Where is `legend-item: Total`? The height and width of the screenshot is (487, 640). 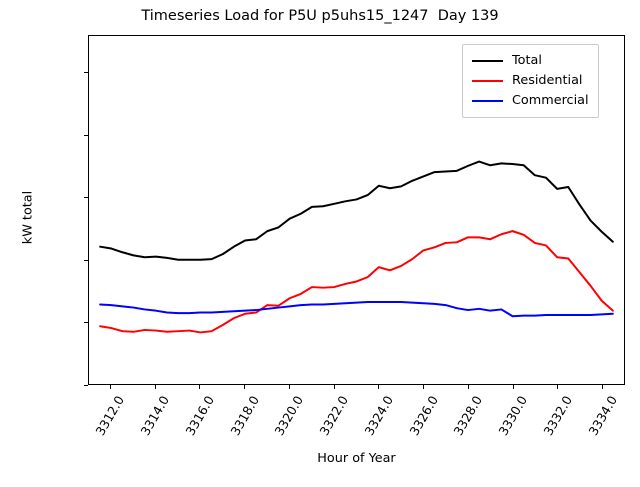 legend-item: Total is located at coordinates (530, 61).